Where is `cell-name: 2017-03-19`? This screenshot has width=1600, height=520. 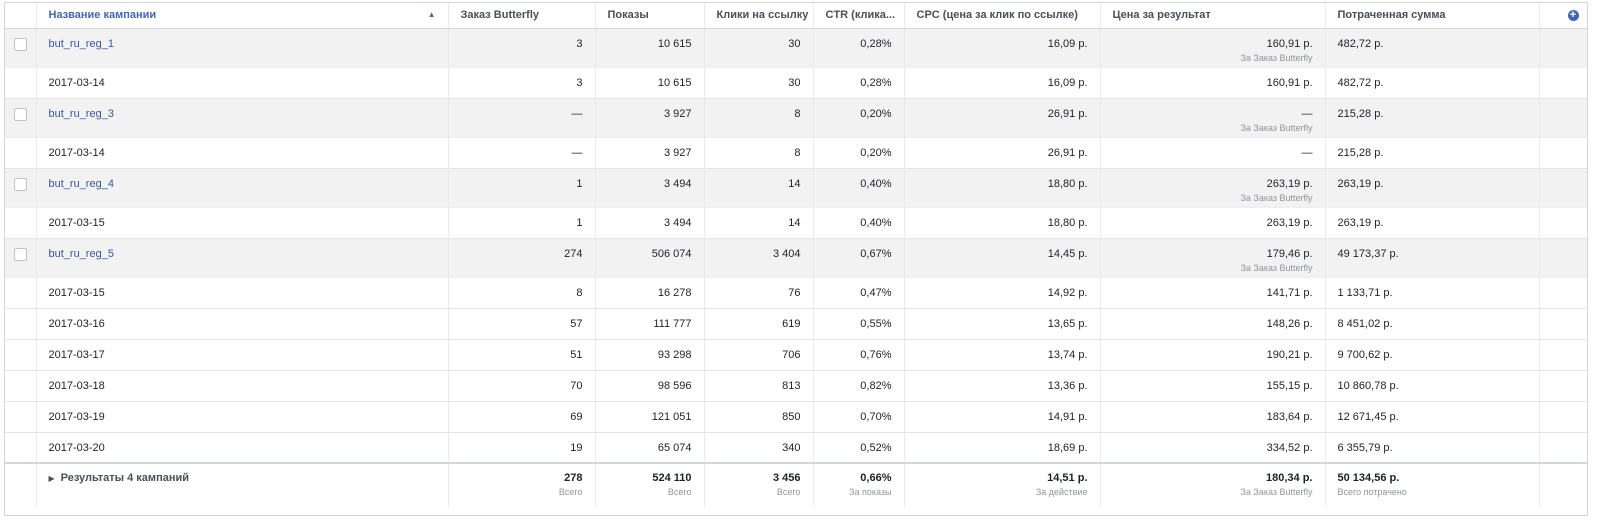 cell-name: 2017-03-19 is located at coordinates (242, 416).